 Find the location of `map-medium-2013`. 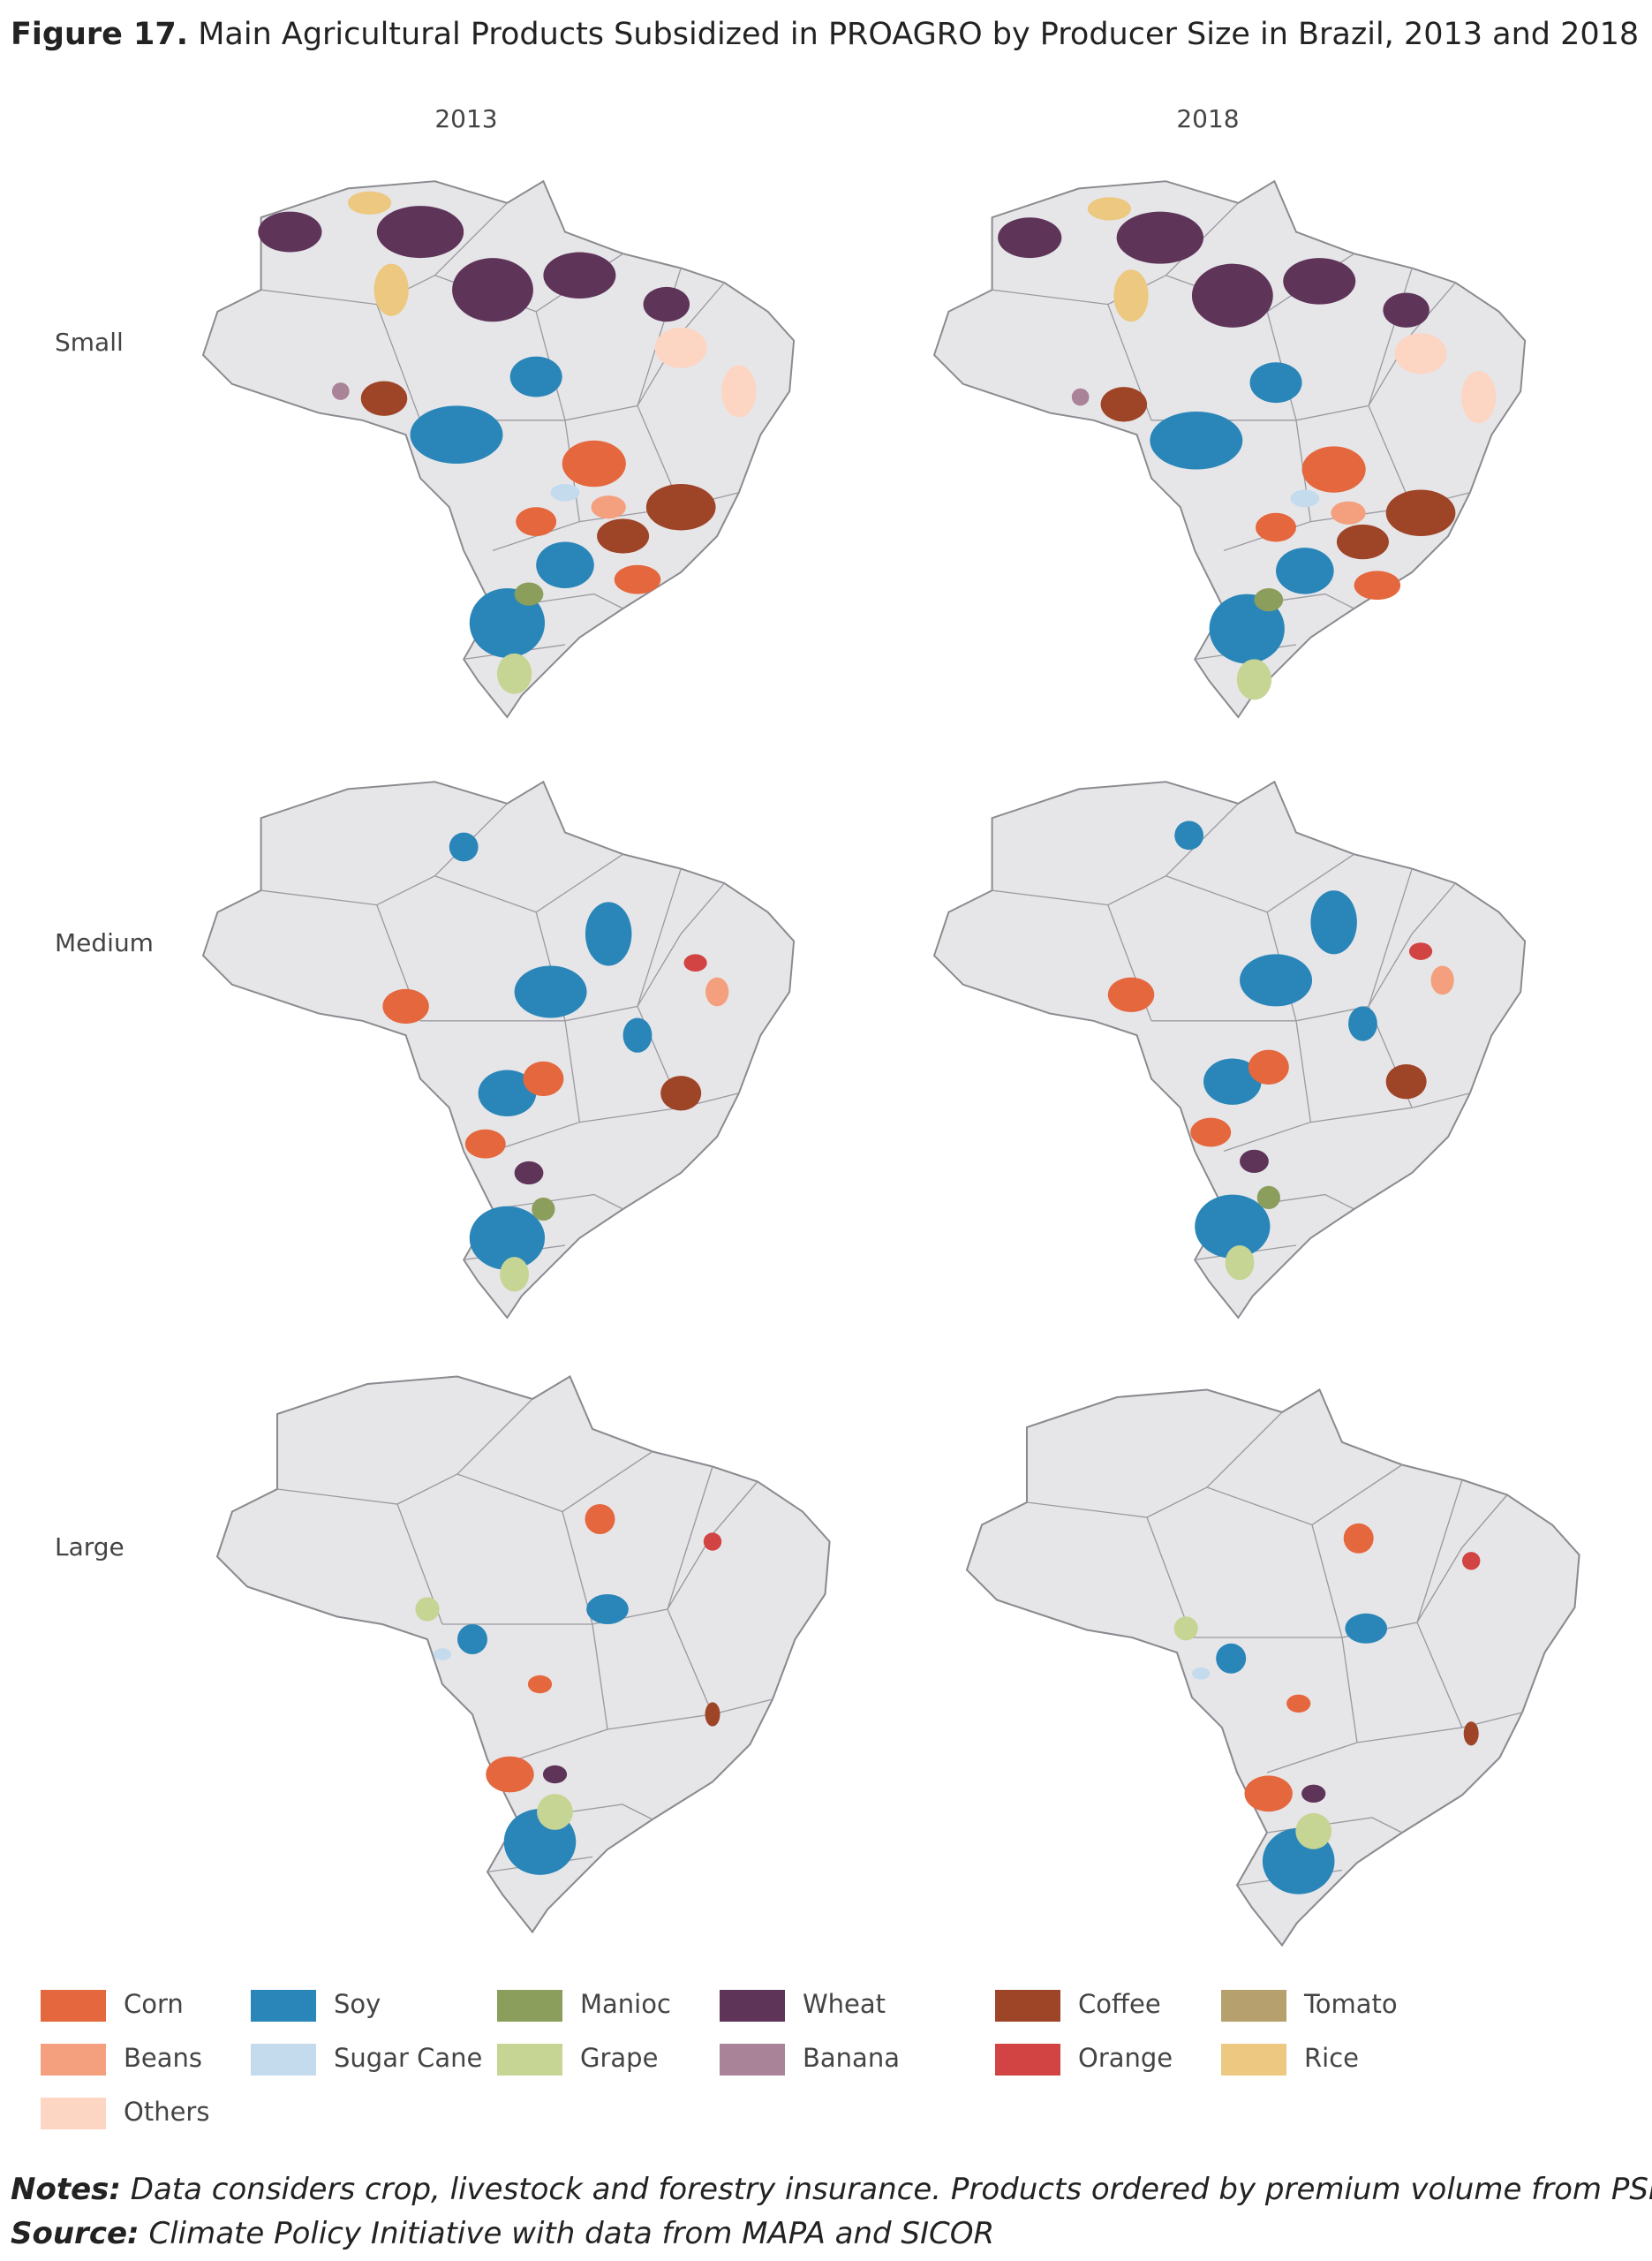

map-medium-2013 is located at coordinates (499, 1050).